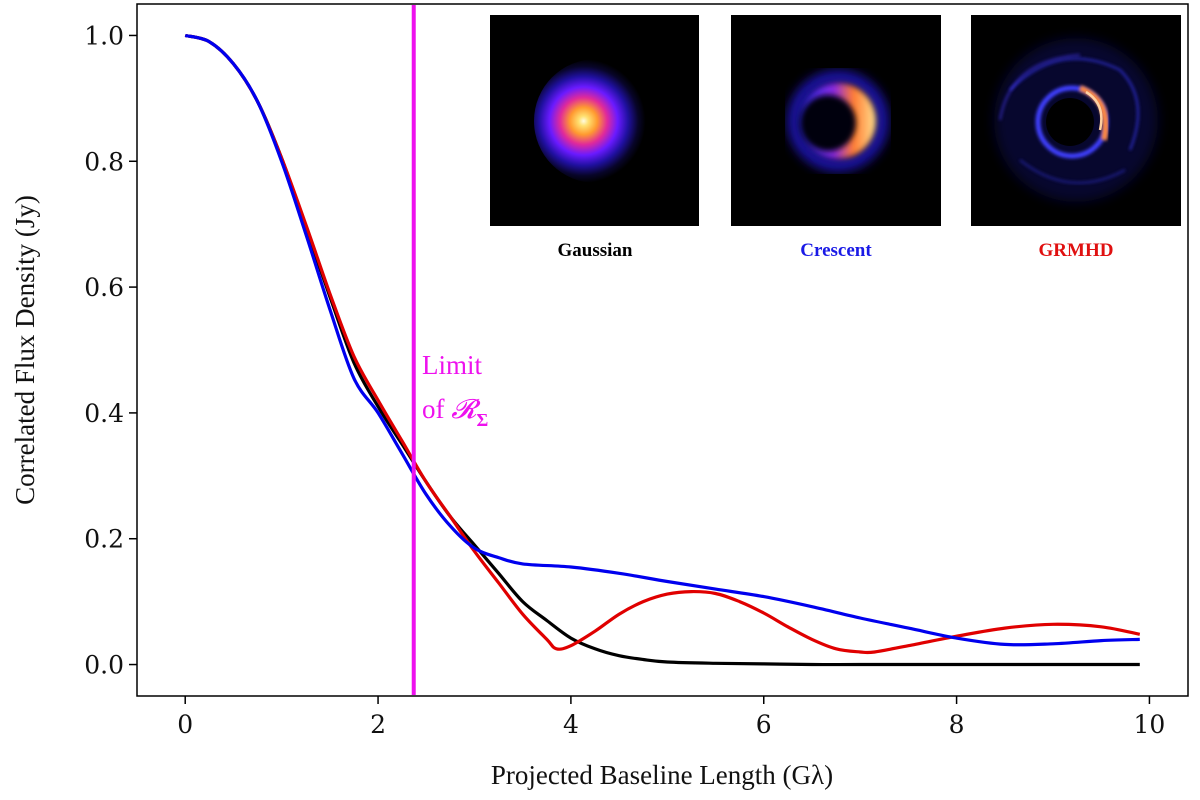 The height and width of the screenshot is (800, 1200). I want to click on limit-annotation-line1: Limit, so click(452, 365).